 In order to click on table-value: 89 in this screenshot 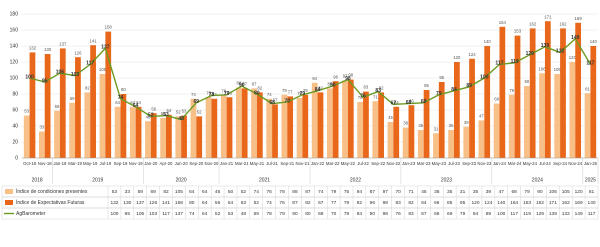, I will do `click(489, 214)`.